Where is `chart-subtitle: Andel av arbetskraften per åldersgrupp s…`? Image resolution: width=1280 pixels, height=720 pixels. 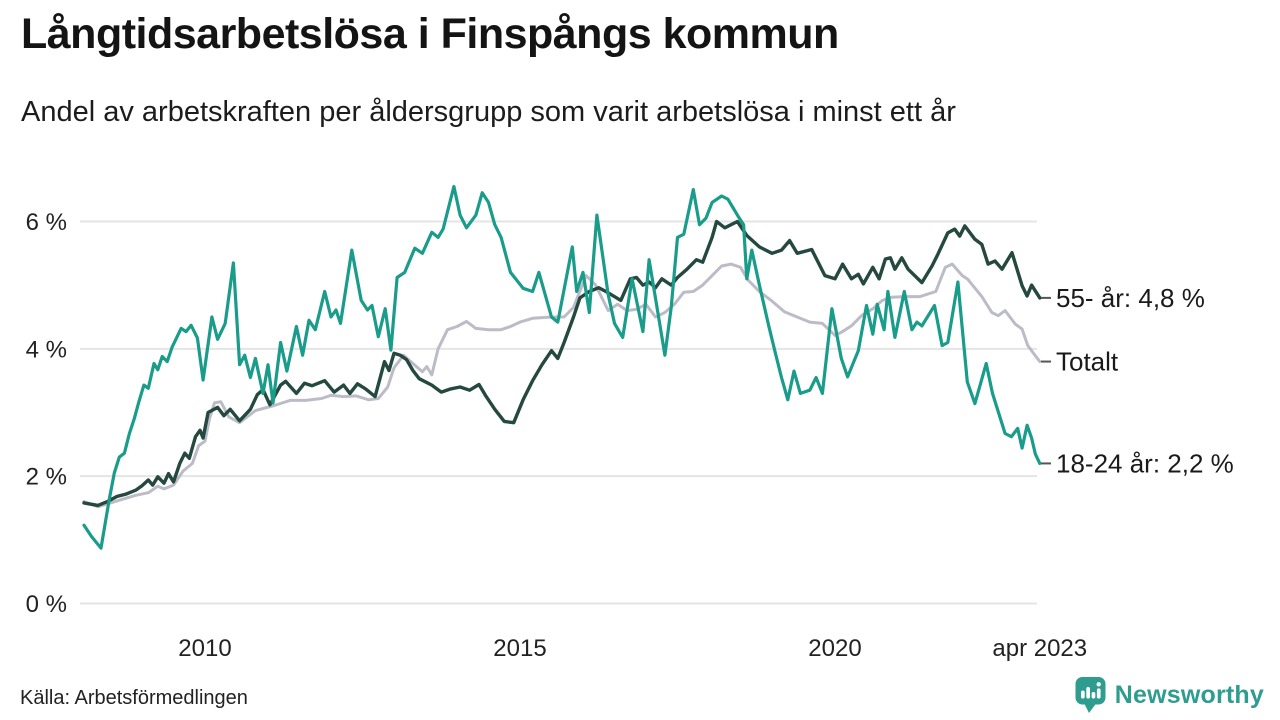
chart-subtitle: Andel av arbetskraften per åldersgrupp s… is located at coordinates (488, 112).